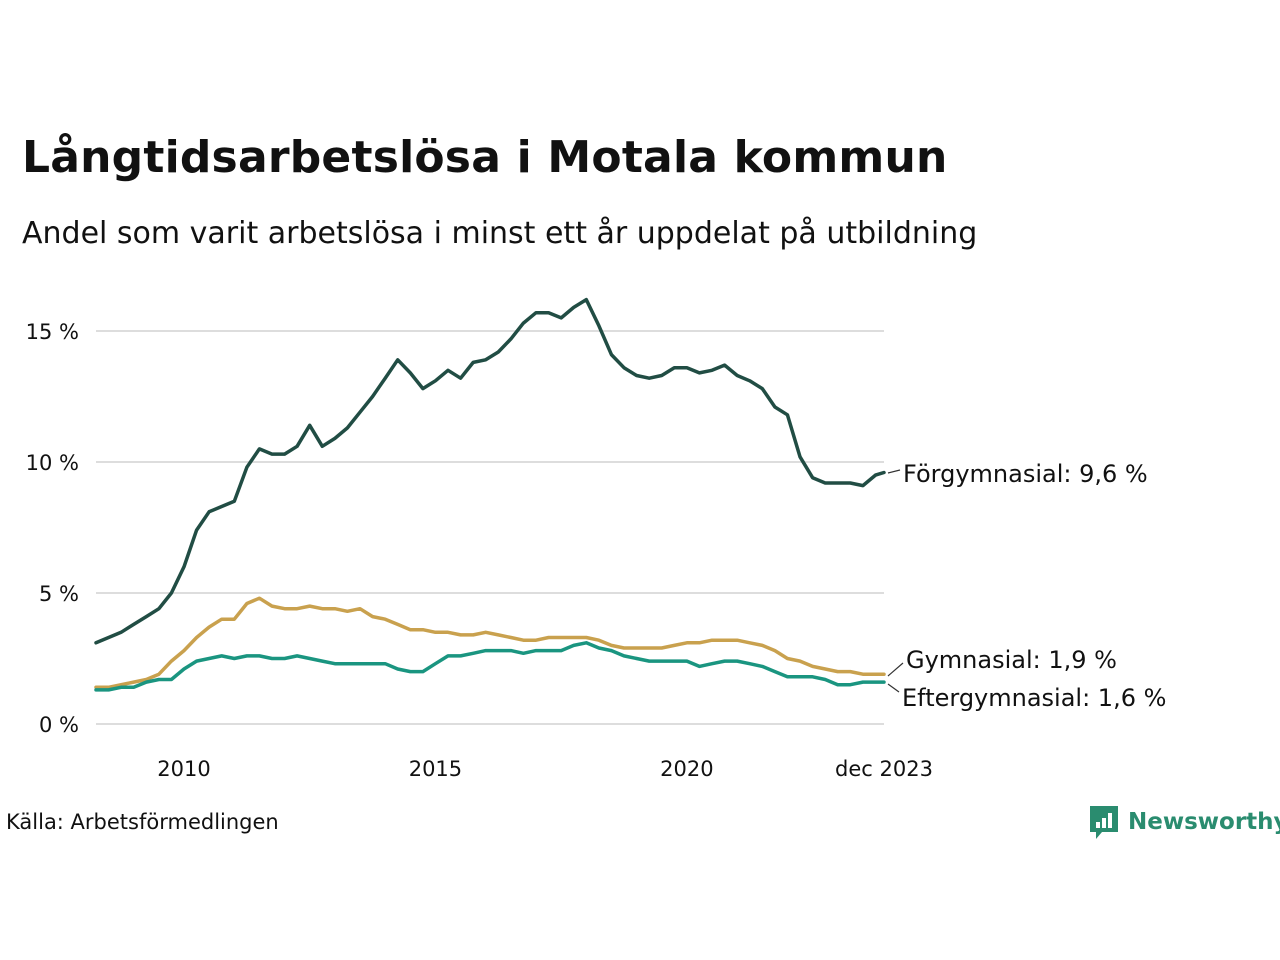 This screenshot has height=960, width=1280. I want to click on x-tick-label: dec 2023, so click(884, 769).